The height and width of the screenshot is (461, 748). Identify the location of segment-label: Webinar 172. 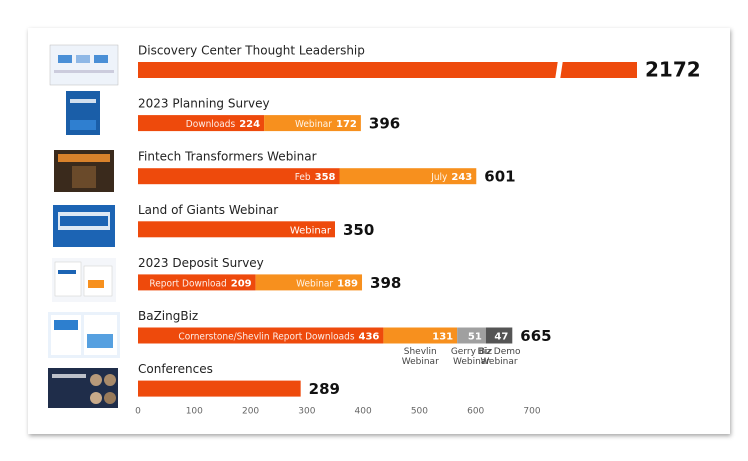
(326, 124).